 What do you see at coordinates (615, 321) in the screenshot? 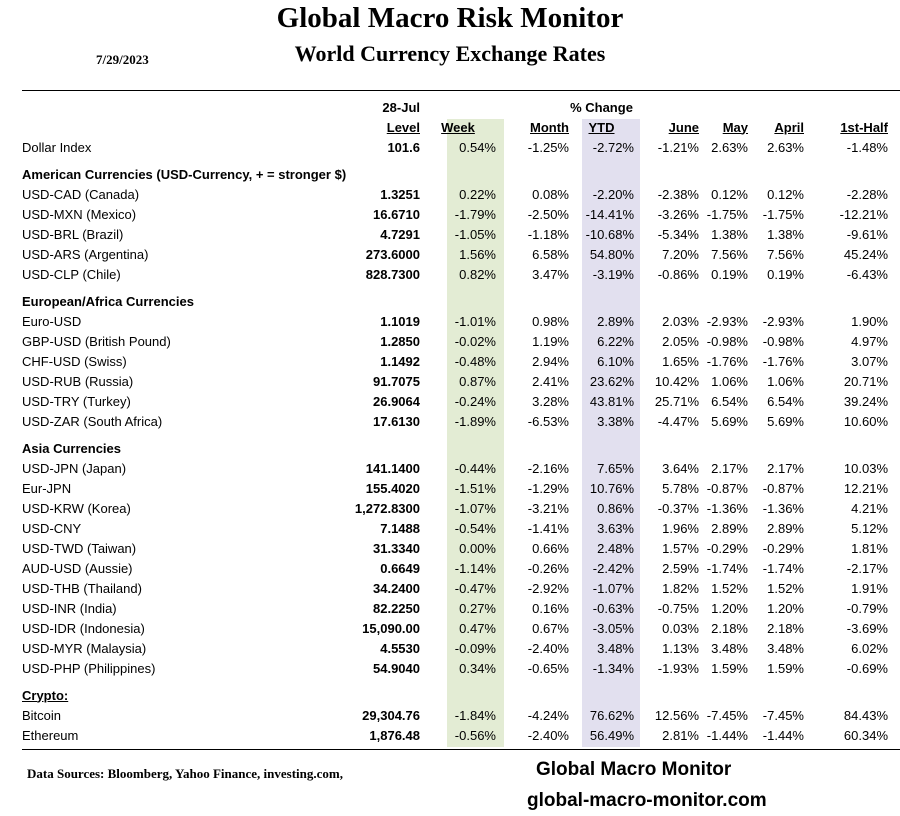
I see `ytd-cell: 2.89%` at bounding box center [615, 321].